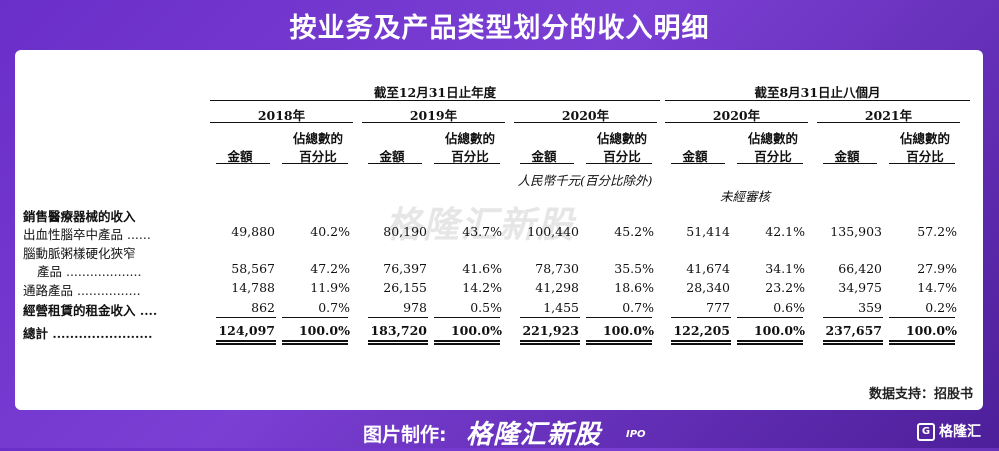 The height and width of the screenshot is (451, 999). Describe the element at coordinates (937, 231) in the screenshot. I see `percent-cell: 57.2%` at that location.